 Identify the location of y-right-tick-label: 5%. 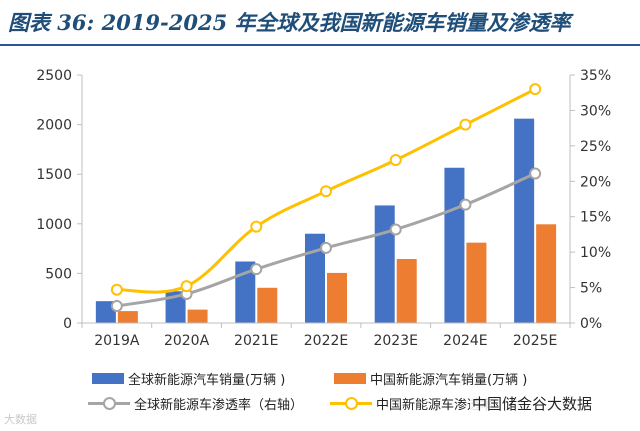
(591, 289).